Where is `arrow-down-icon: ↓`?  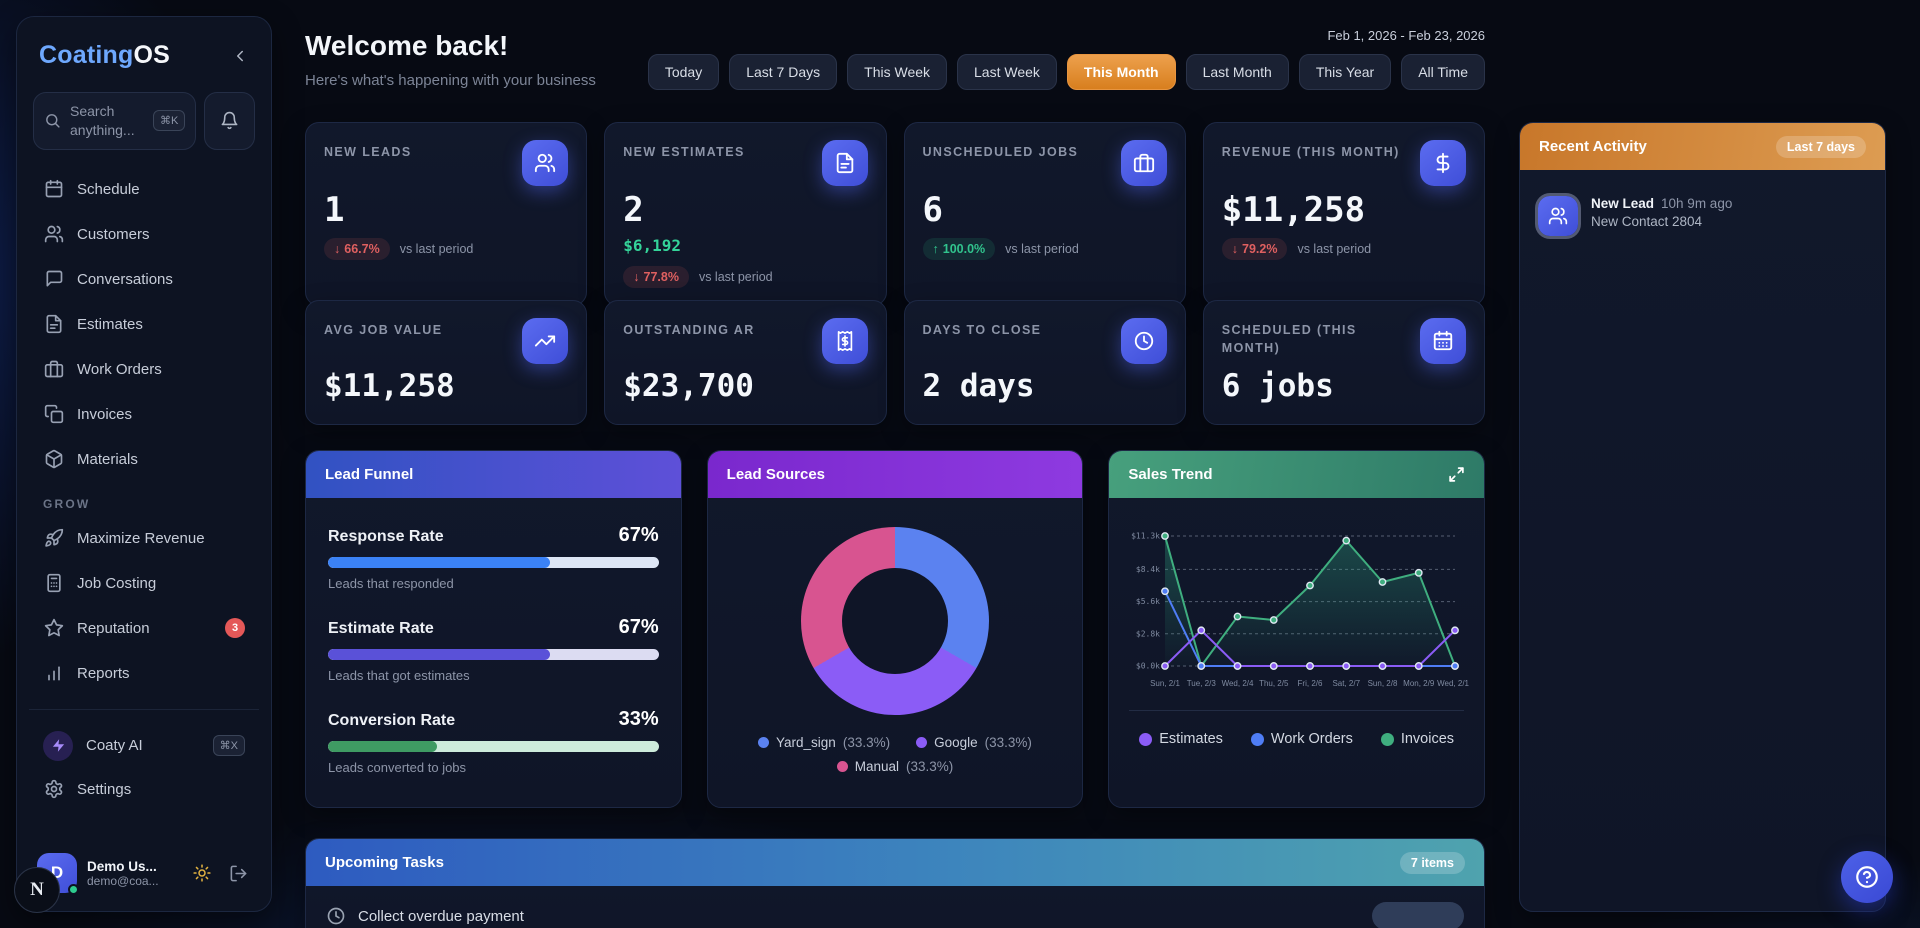 arrow-down-icon: ↓ is located at coordinates (636, 277).